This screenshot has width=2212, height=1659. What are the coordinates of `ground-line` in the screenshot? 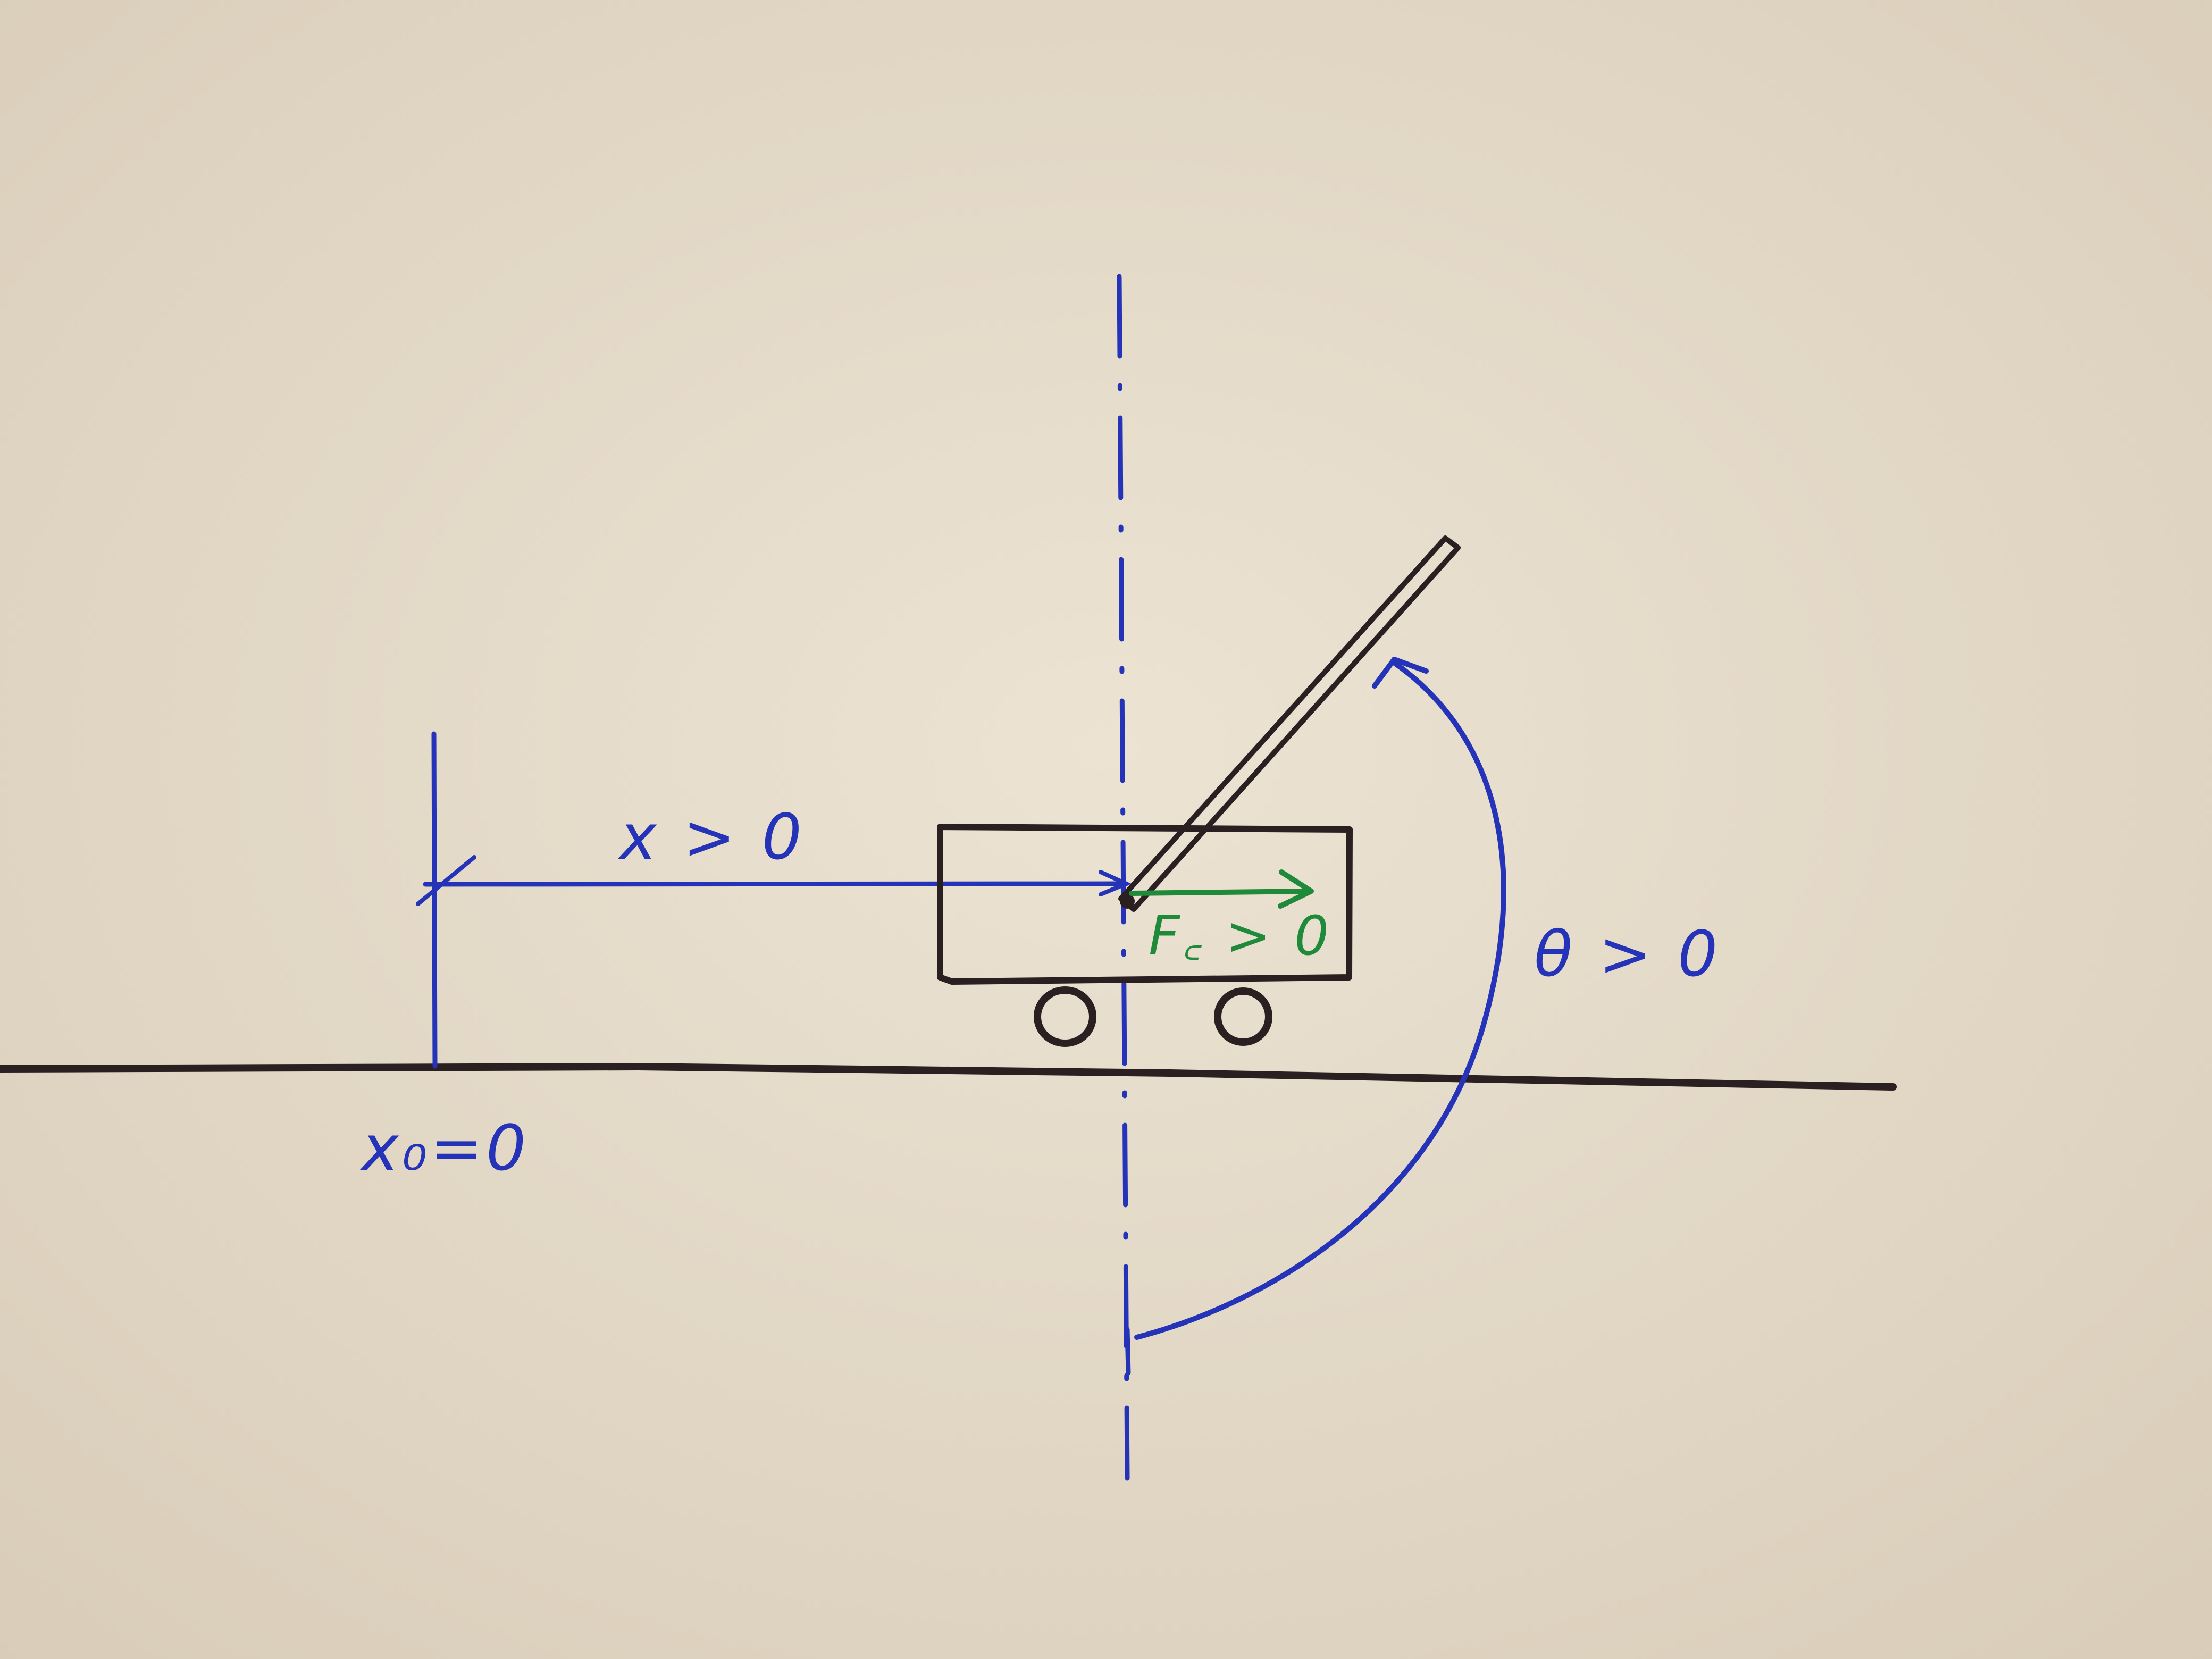 It's located at (948, 1076).